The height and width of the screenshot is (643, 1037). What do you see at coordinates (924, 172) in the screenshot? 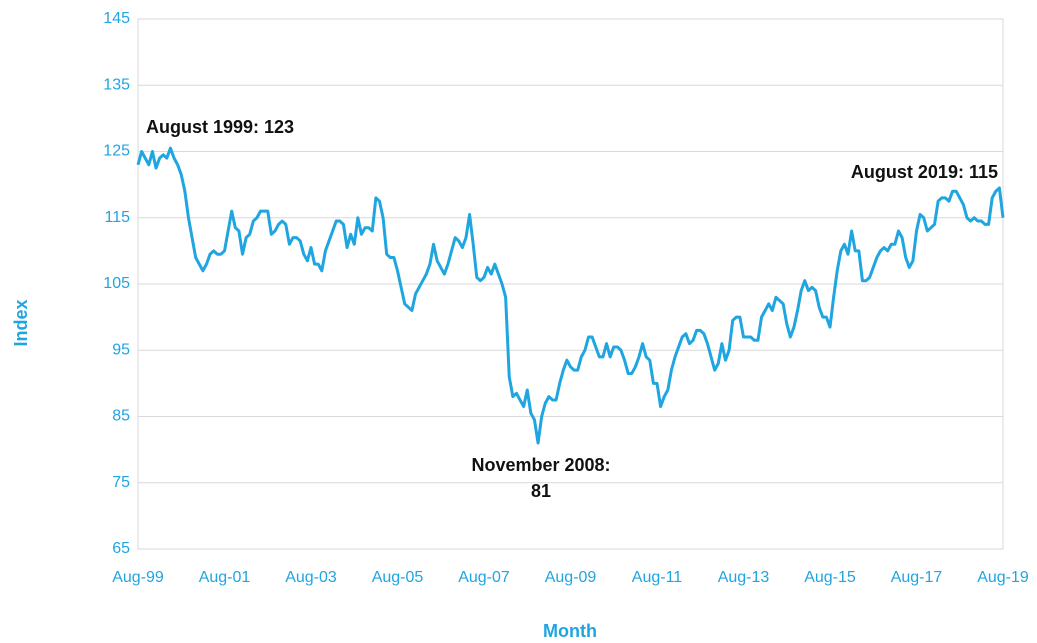
I see `annotation: August 2019: 115` at bounding box center [924, 172].